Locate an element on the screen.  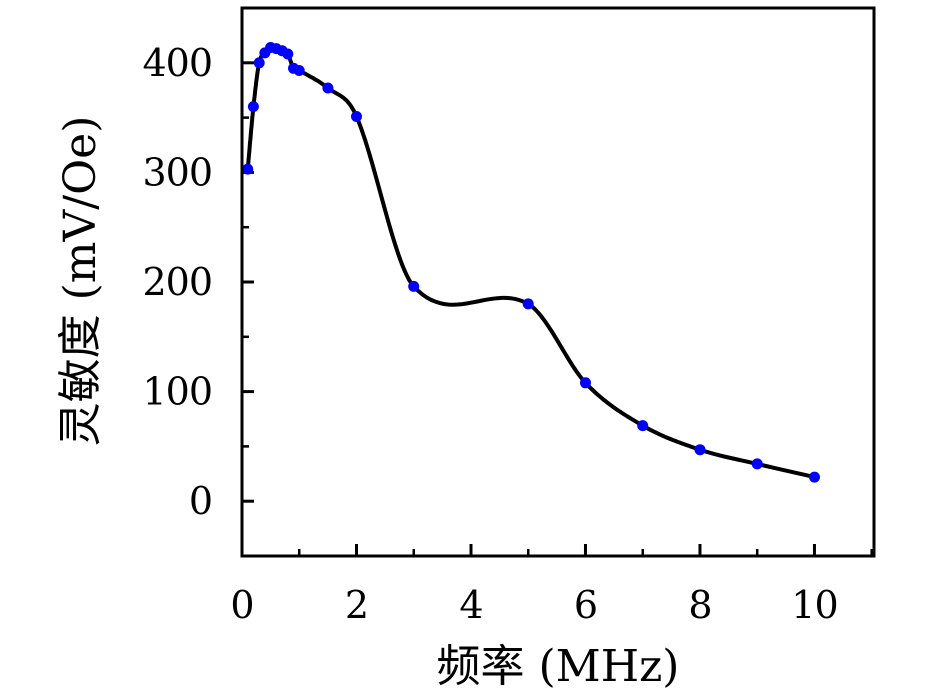
x-axis-label: 频率 (MHz) is located at coordinates (558, 666).